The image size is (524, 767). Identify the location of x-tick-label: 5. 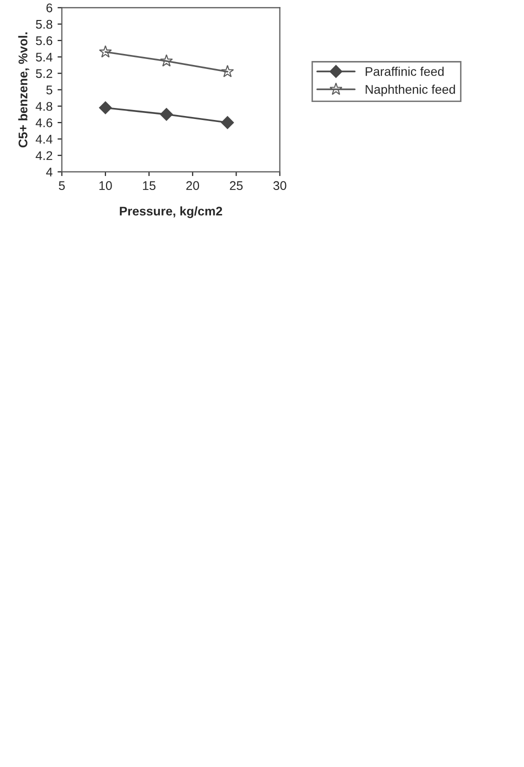
(61, 185).